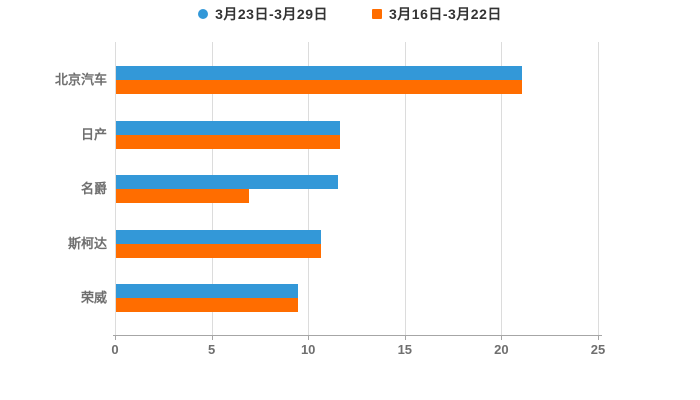  I want to click on x-tick-label: 10, so click(308, 349).